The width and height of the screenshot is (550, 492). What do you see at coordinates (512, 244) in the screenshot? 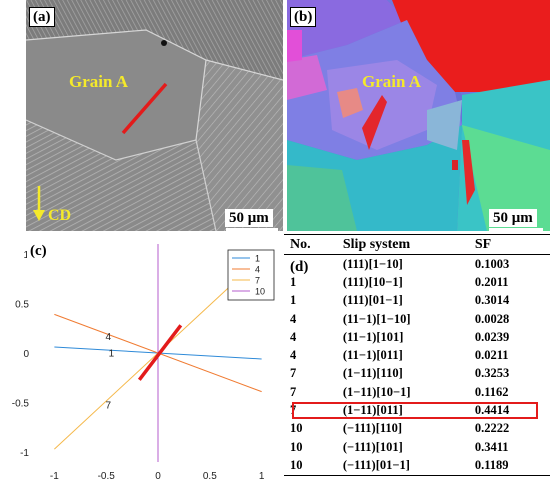
I see `header-sf: SF` at bounding box center [512, 244].